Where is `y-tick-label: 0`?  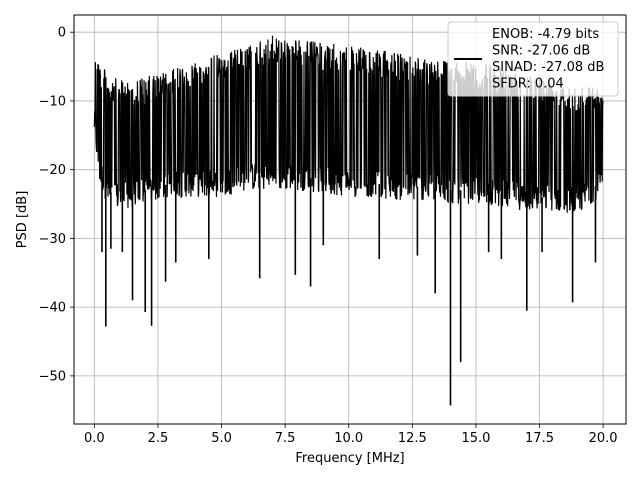
y-tick-label: 0 is located at coordinates (62, 33).